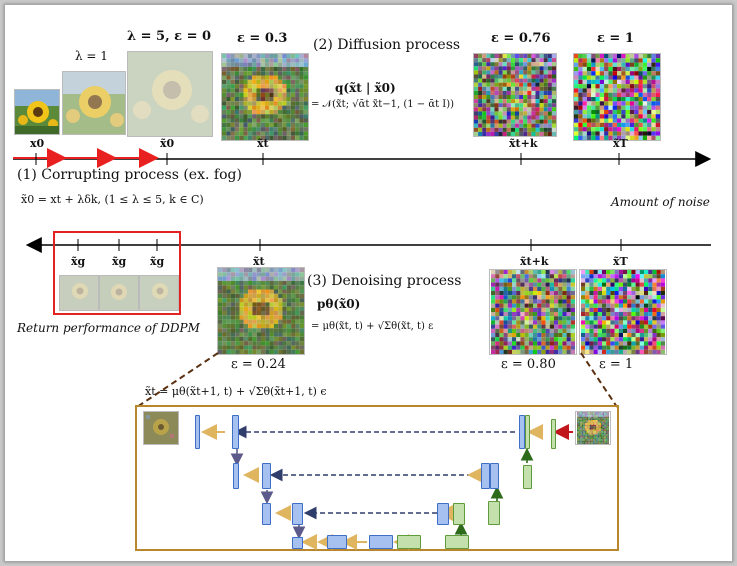  I want to click on amount-of-noise-label: Amount of noise, so click(660, 202).